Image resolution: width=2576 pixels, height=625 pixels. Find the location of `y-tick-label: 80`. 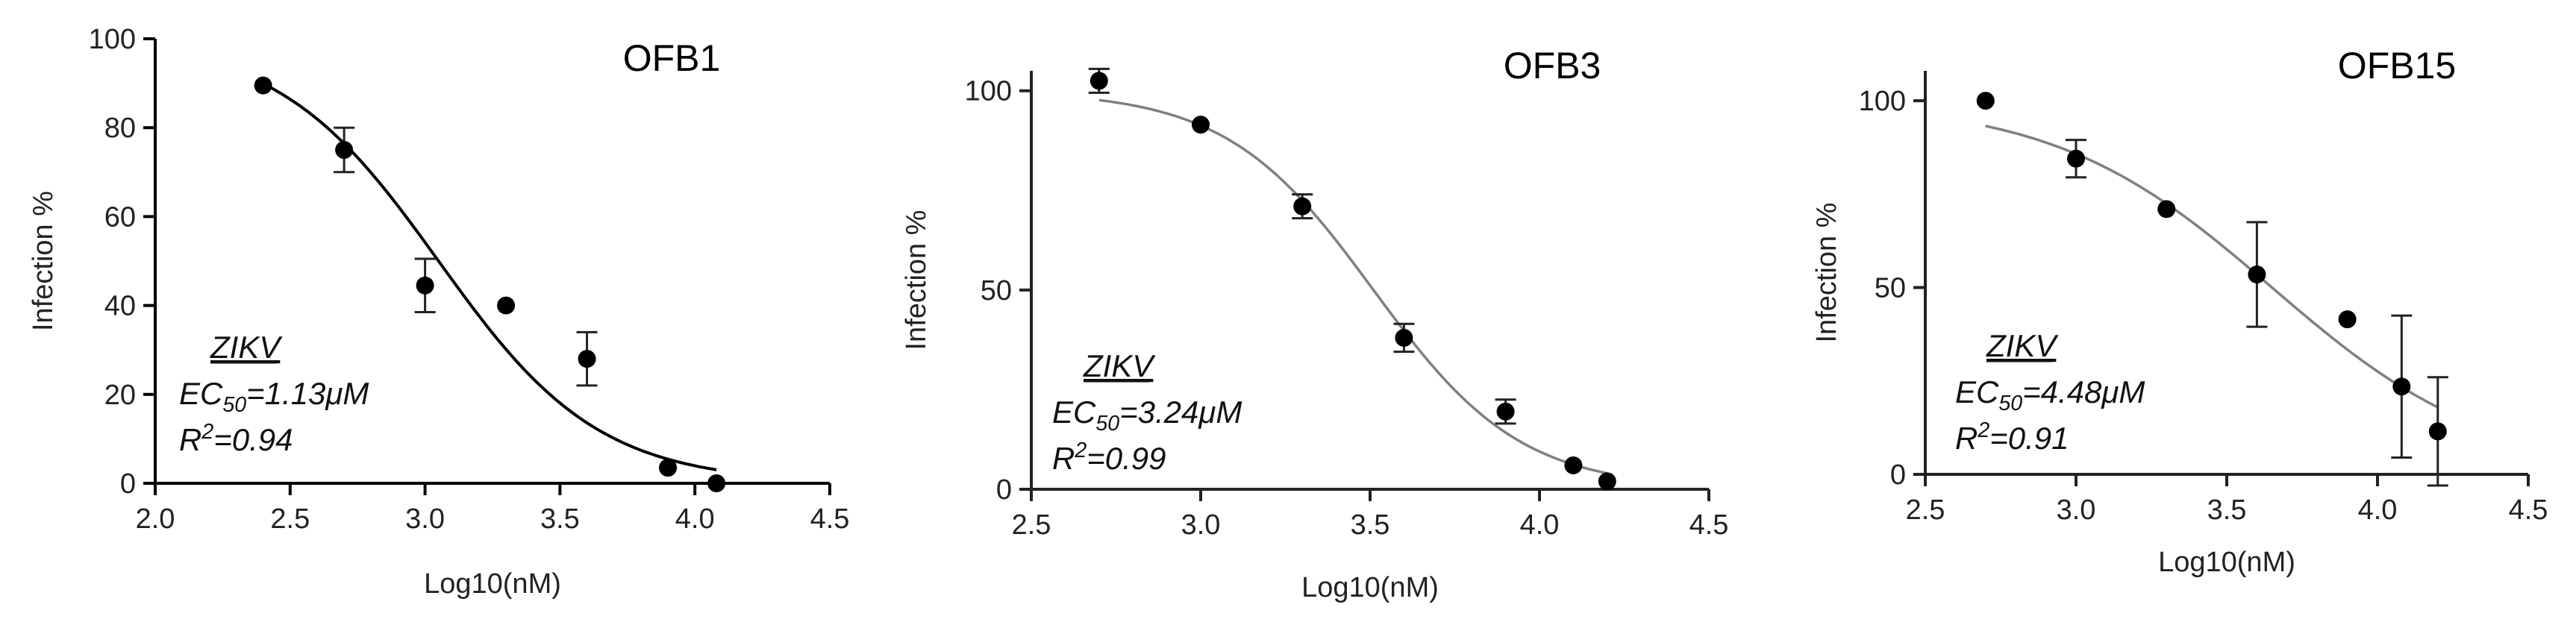

y-tick-label: 80 is located at coordinates (120, 128).